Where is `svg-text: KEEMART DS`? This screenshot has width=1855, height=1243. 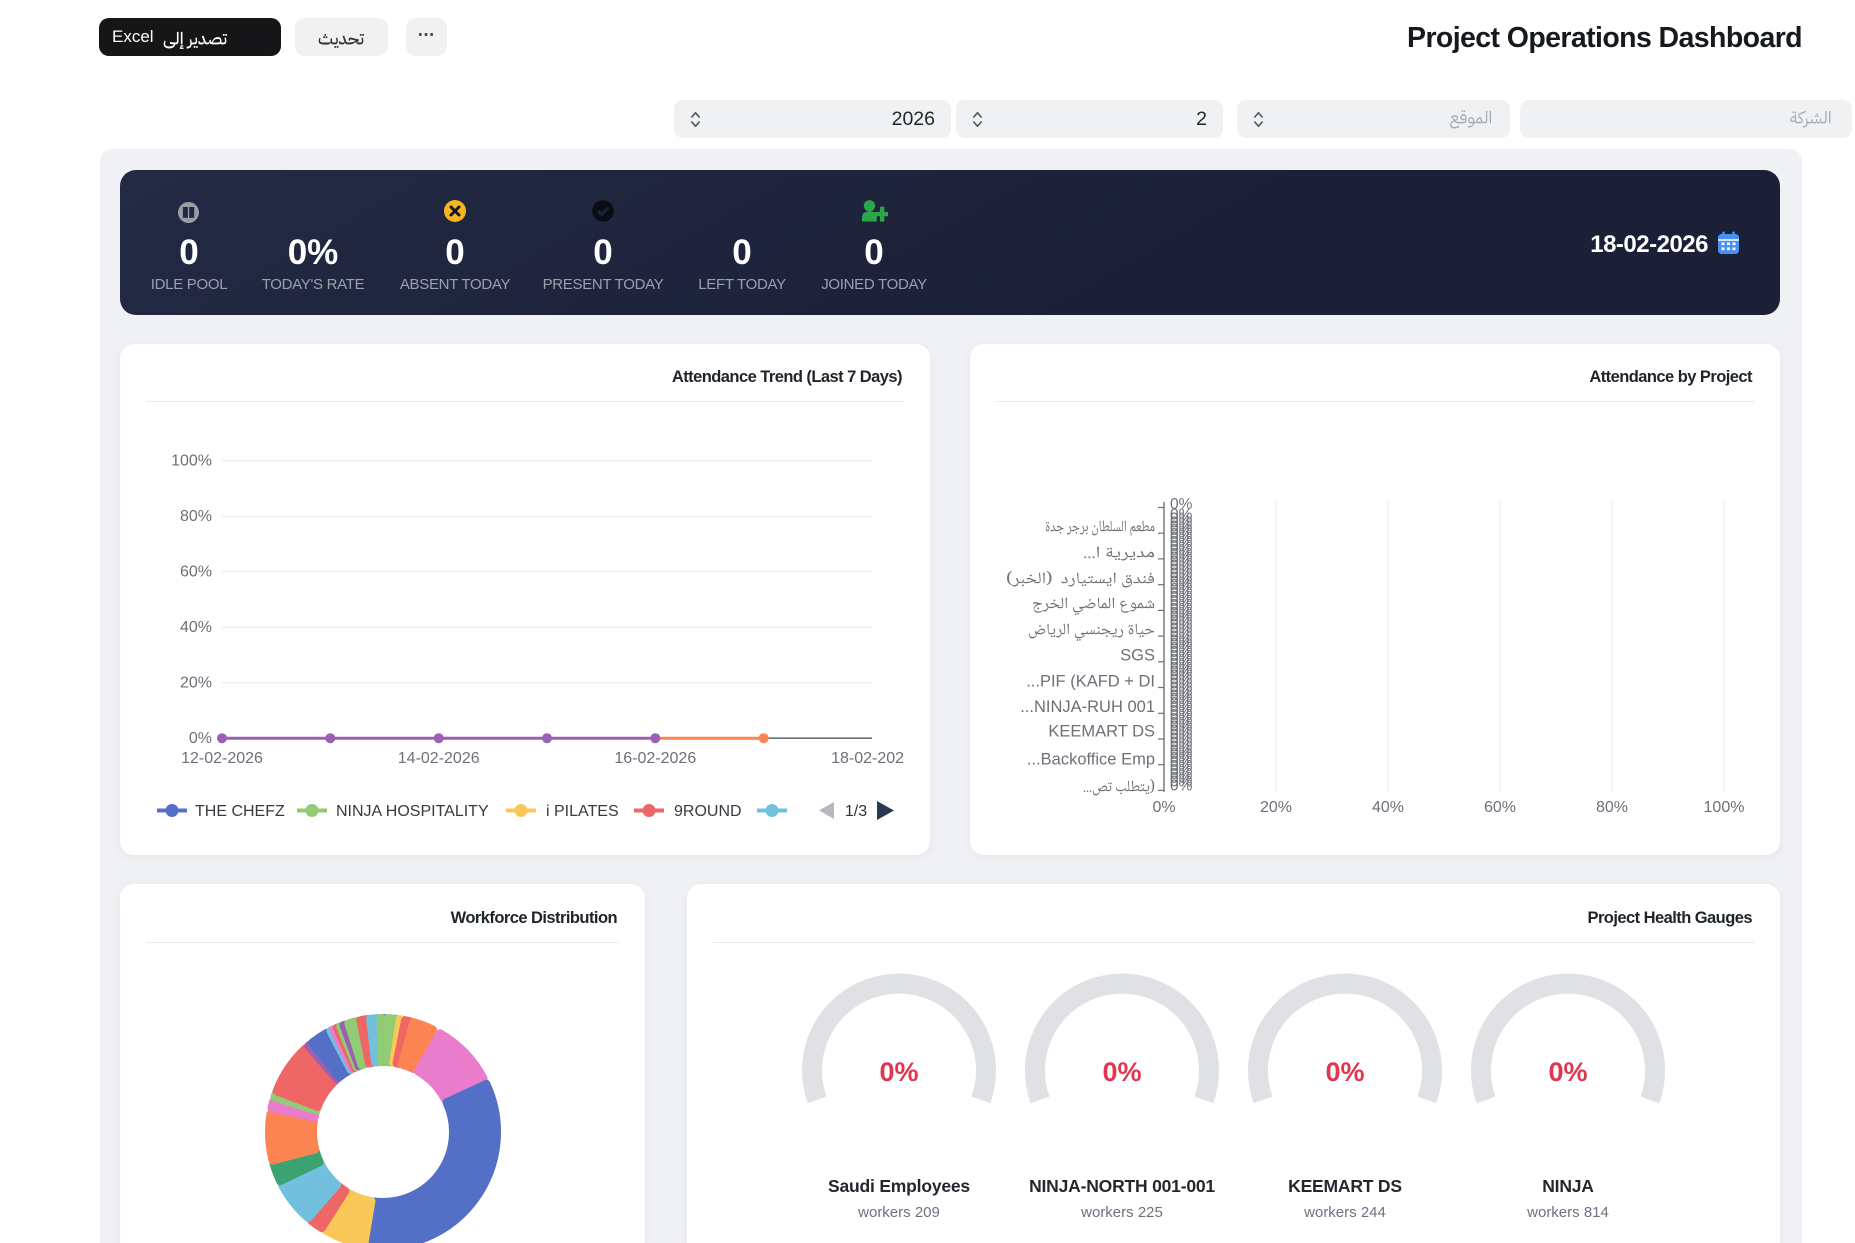 svg-text: KEEMART DS is located at coordinates (1101, 732).